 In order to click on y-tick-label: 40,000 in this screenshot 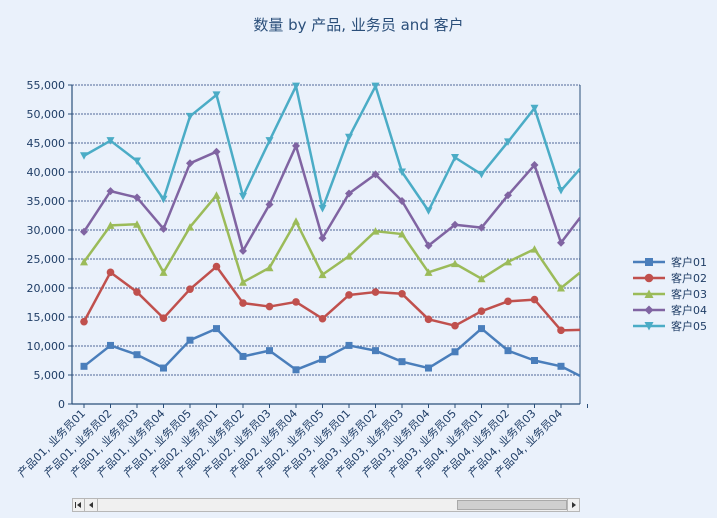, I will do `click(46, 172)`.